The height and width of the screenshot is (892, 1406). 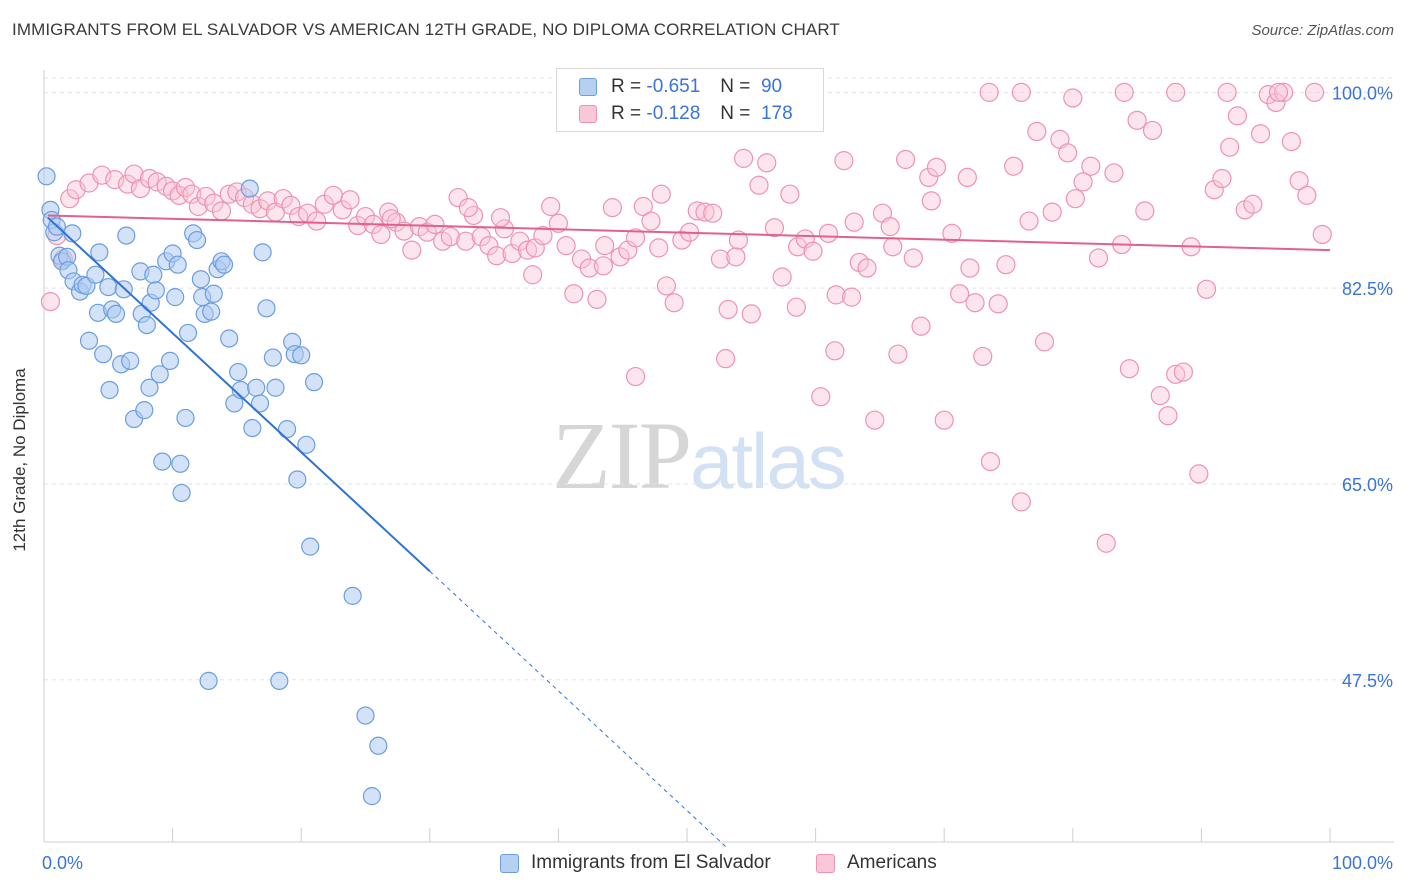 What do you see at coordinates (689, 233) in the screenshot?
I see `americans-trend-line` at bounding box center [689, 233].